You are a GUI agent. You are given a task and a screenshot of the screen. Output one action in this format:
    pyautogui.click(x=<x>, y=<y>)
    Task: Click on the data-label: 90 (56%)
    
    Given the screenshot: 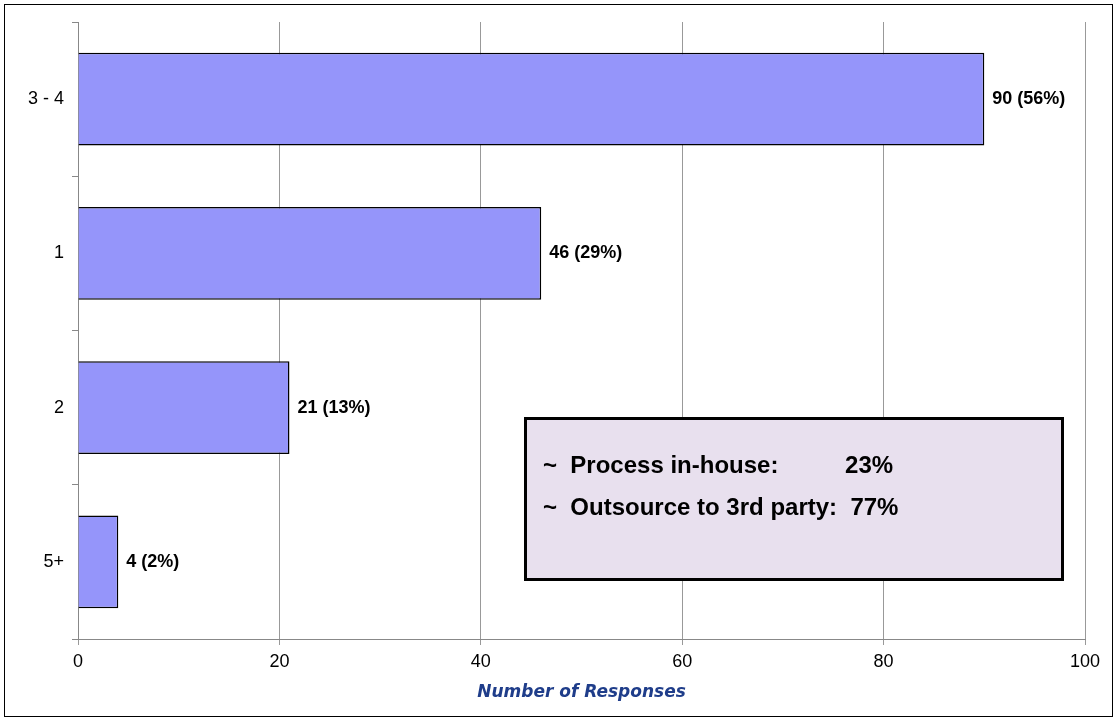 What is the action you would take?
    pyautogui.click(x=1029, y=98)
    